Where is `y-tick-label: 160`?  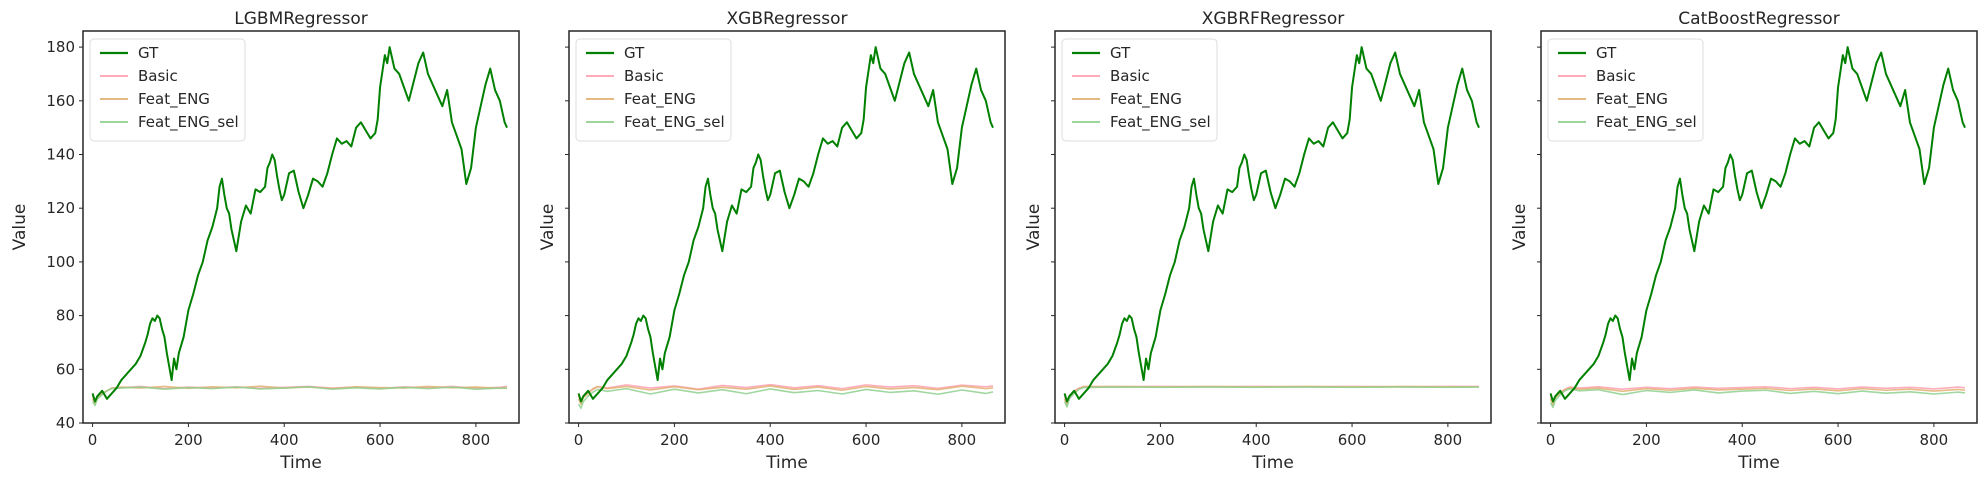 y-tick-label: 160 is located at coordinates (60, 101).